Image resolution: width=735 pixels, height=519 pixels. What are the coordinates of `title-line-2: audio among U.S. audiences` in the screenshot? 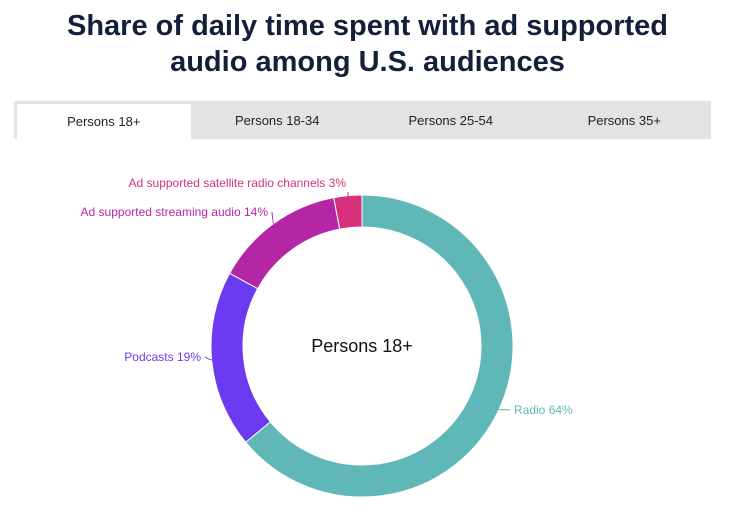 It's located at (367, 62).